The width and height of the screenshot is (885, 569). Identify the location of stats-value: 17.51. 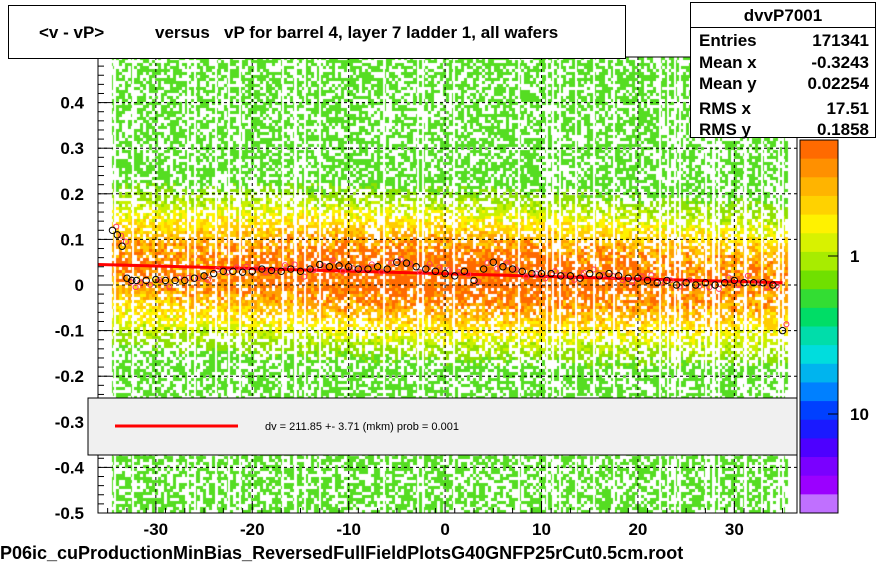
(847, 108).